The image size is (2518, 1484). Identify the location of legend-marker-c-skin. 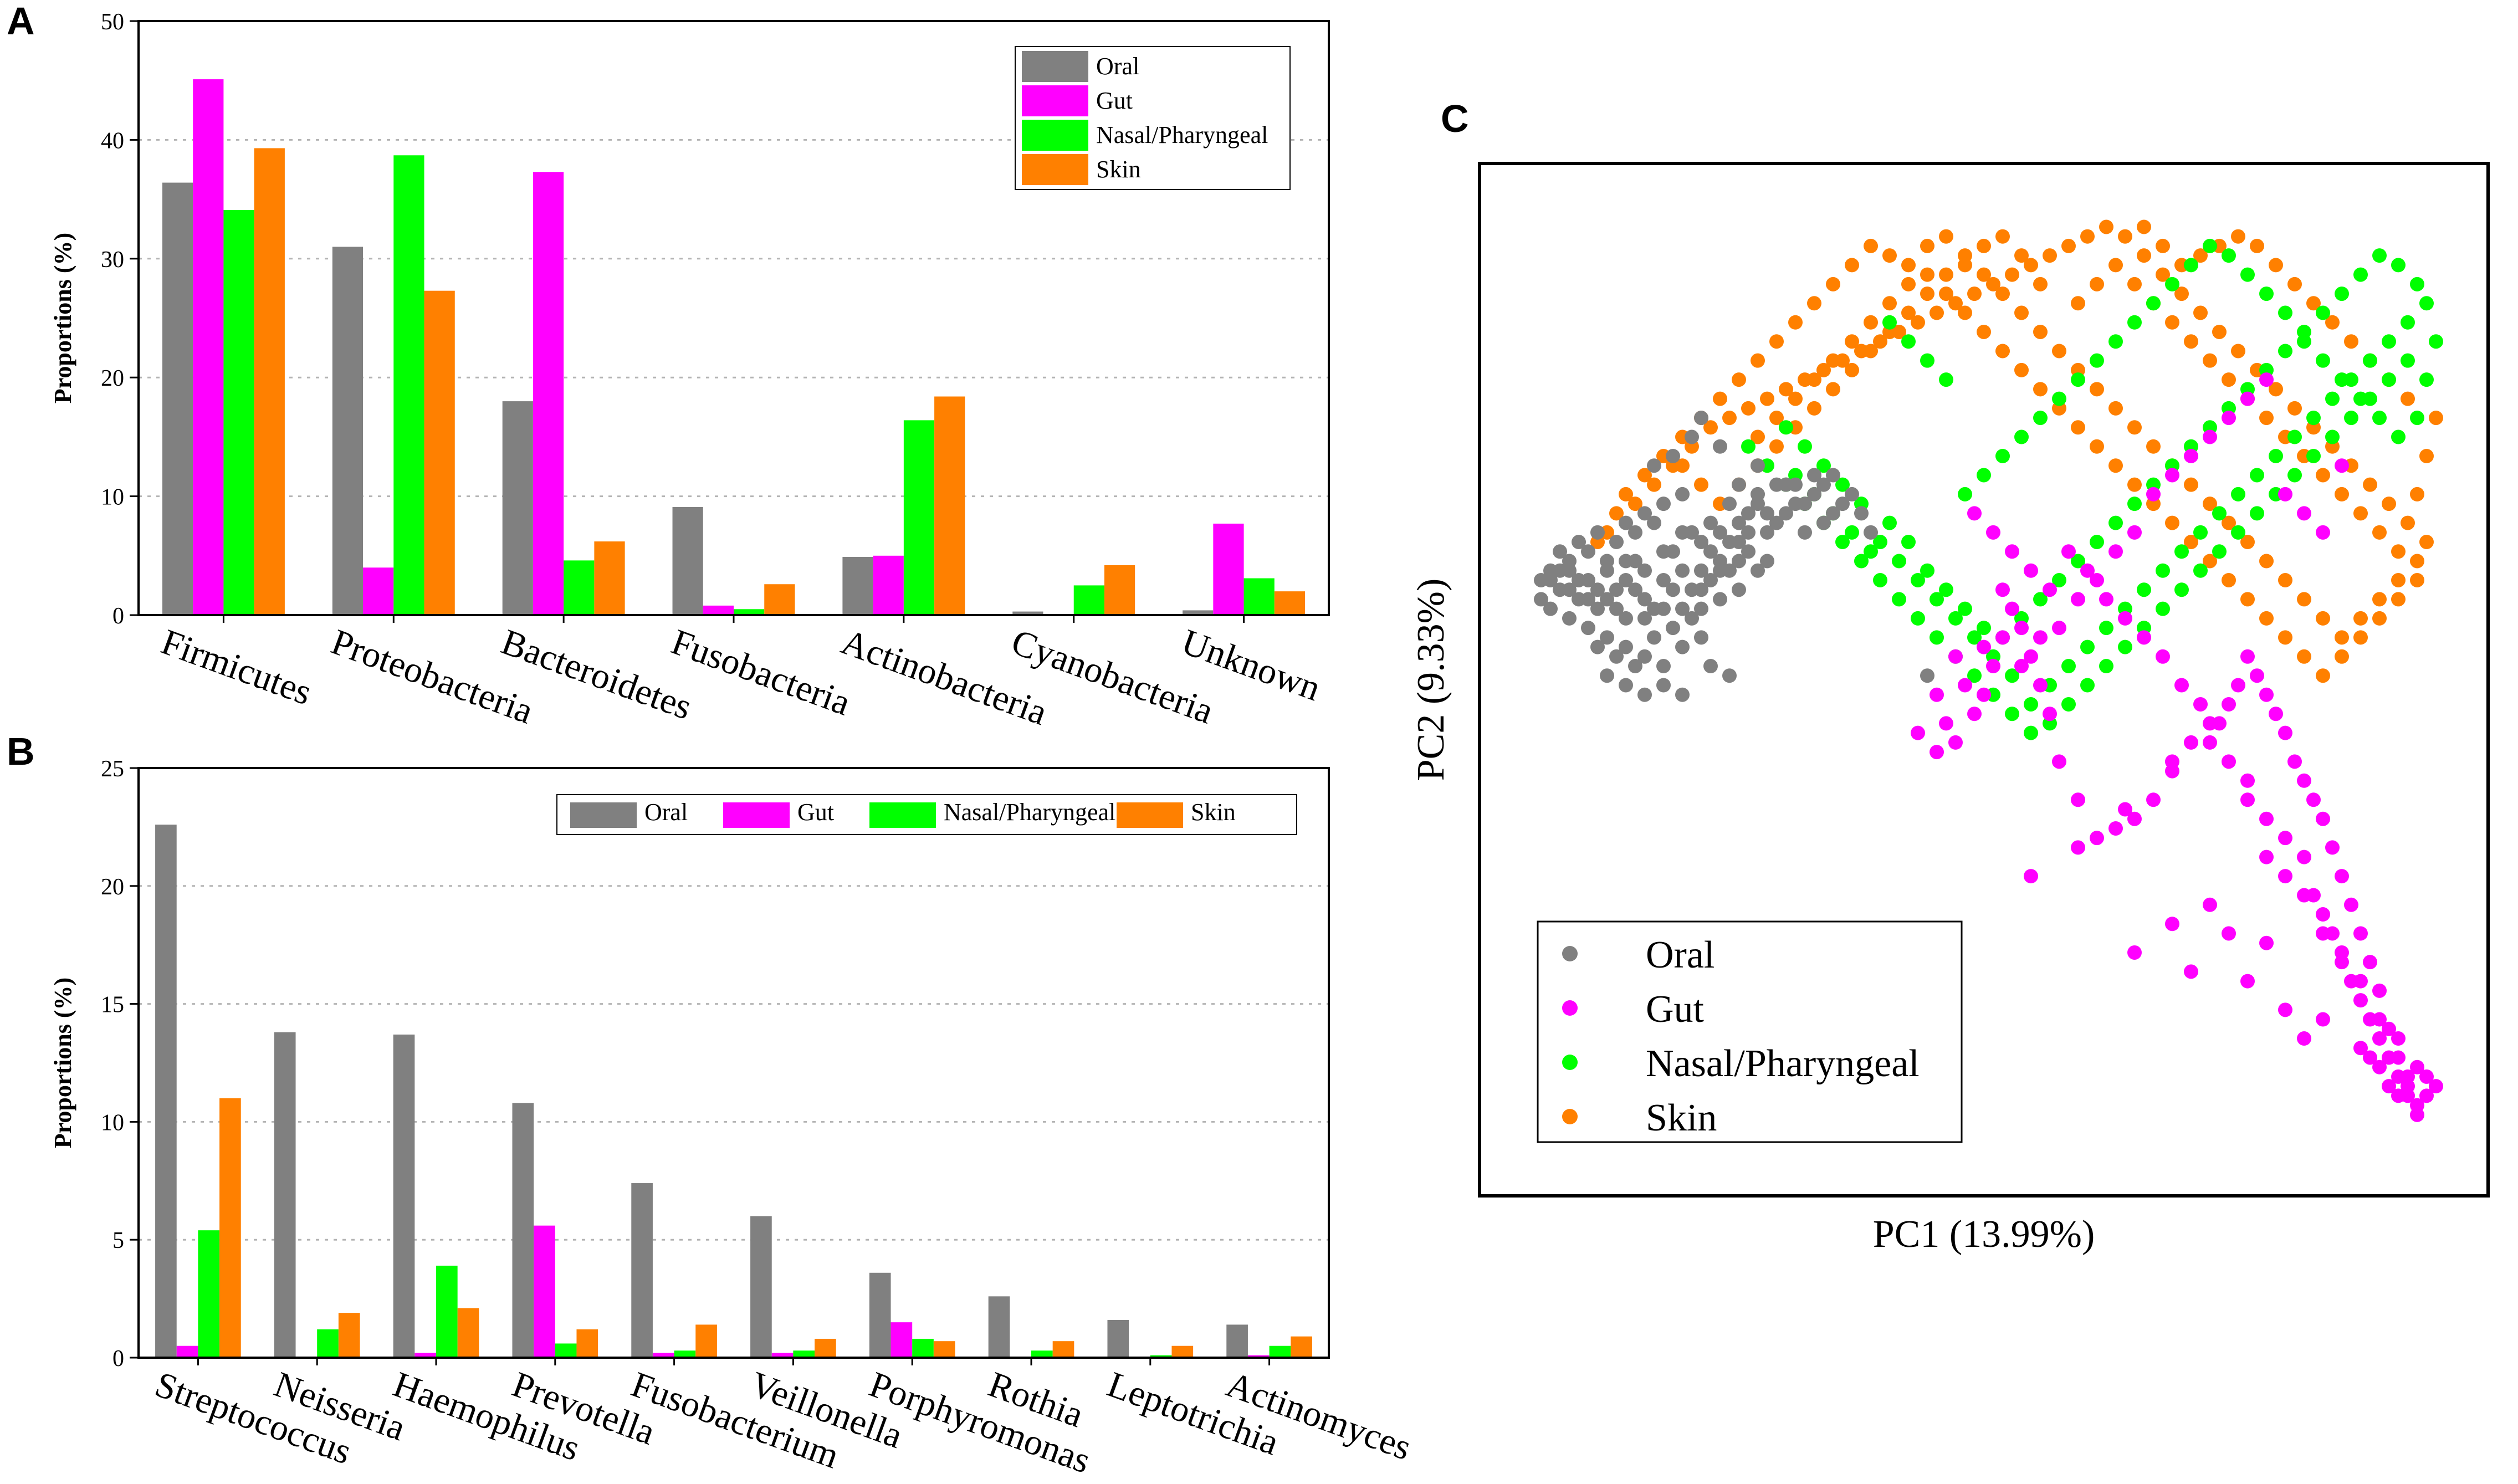
(1570, 1116).